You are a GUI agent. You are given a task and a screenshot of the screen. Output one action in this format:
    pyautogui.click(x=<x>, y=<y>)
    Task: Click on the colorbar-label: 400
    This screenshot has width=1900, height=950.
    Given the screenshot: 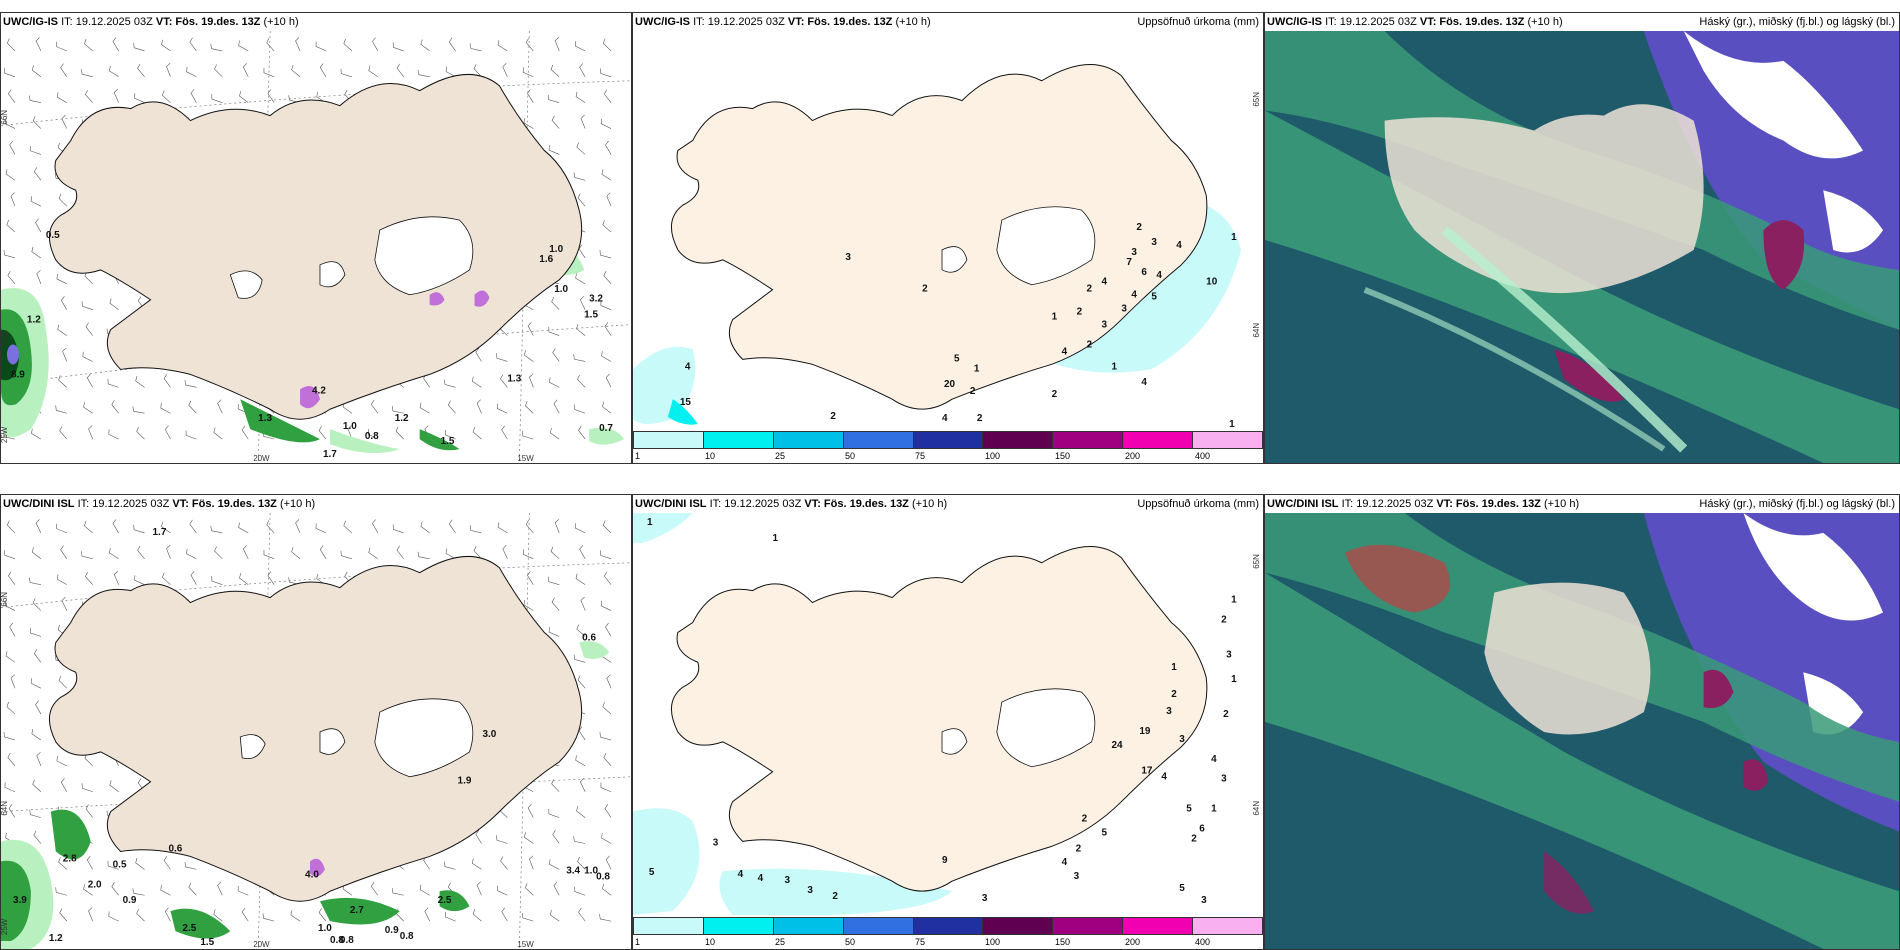 What is the action you would take?
    pyautogui.click(x=1202, y=456)
    